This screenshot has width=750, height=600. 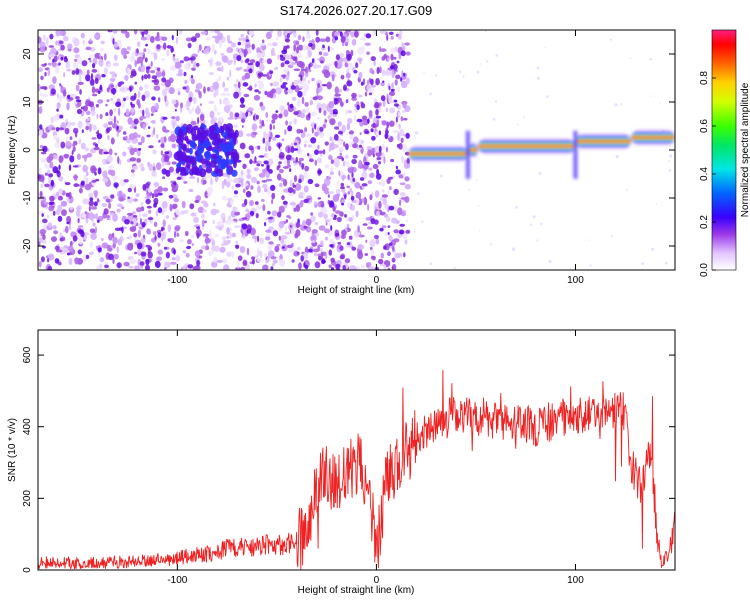 What do you see at coordinates (27, 197) in the screenshot?
I see `y-tick-label: -10` at bounding box center [27, 197].